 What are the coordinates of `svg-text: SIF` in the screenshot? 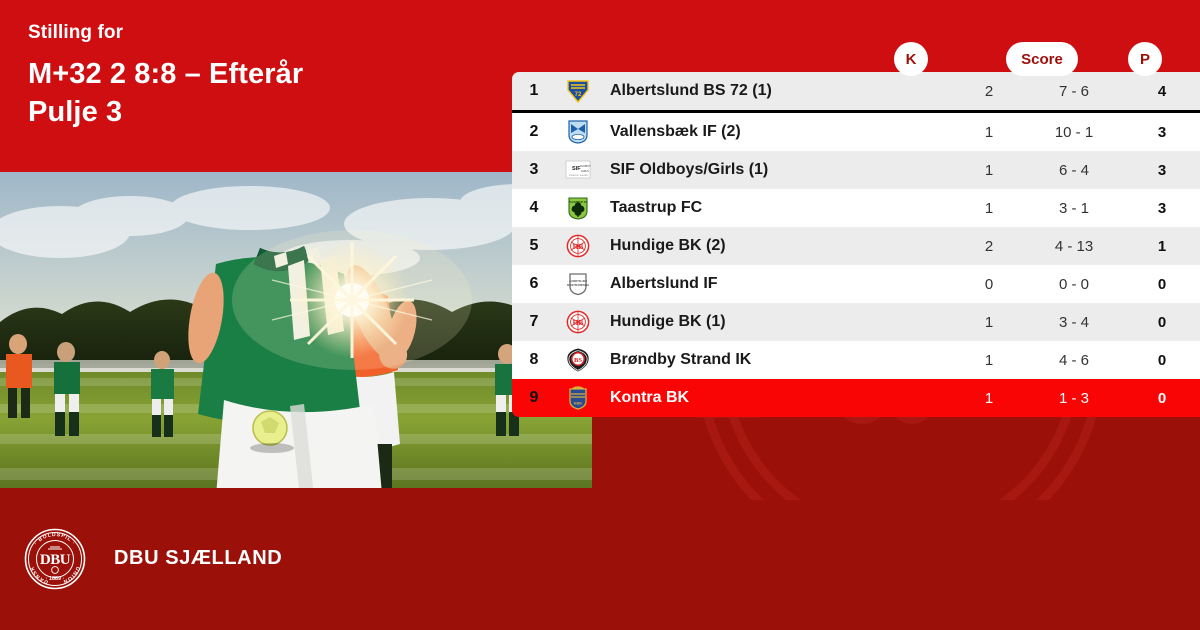 It's located at (576, 169).